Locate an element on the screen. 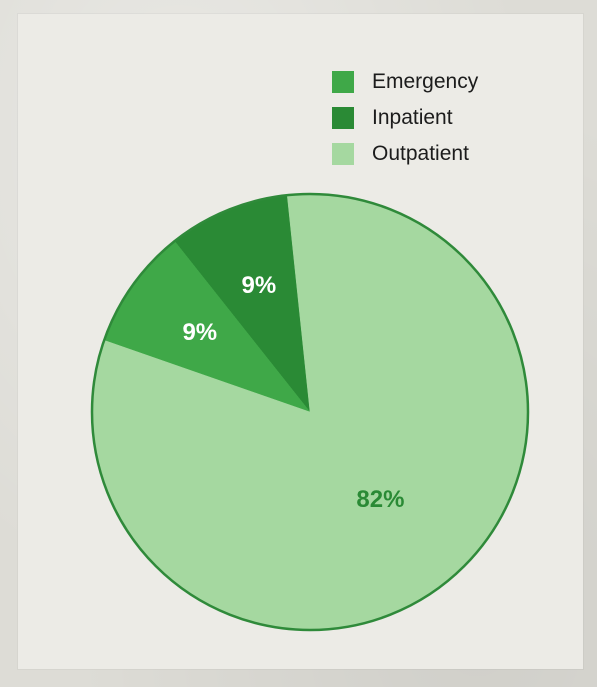 The width and height of the screenshot is (597, 687). legend-item-outpatient: Outpatient is located at coordinates (405, 154).